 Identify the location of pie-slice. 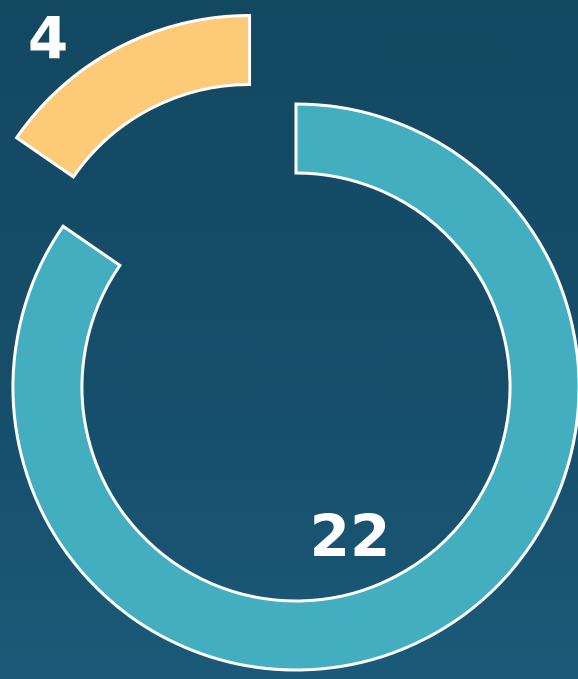
(133, 96).